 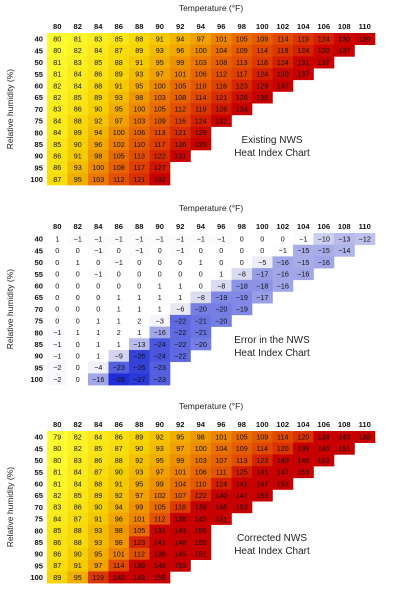 I want to click on x-tick-label: 104, so click(x=303, y=226).